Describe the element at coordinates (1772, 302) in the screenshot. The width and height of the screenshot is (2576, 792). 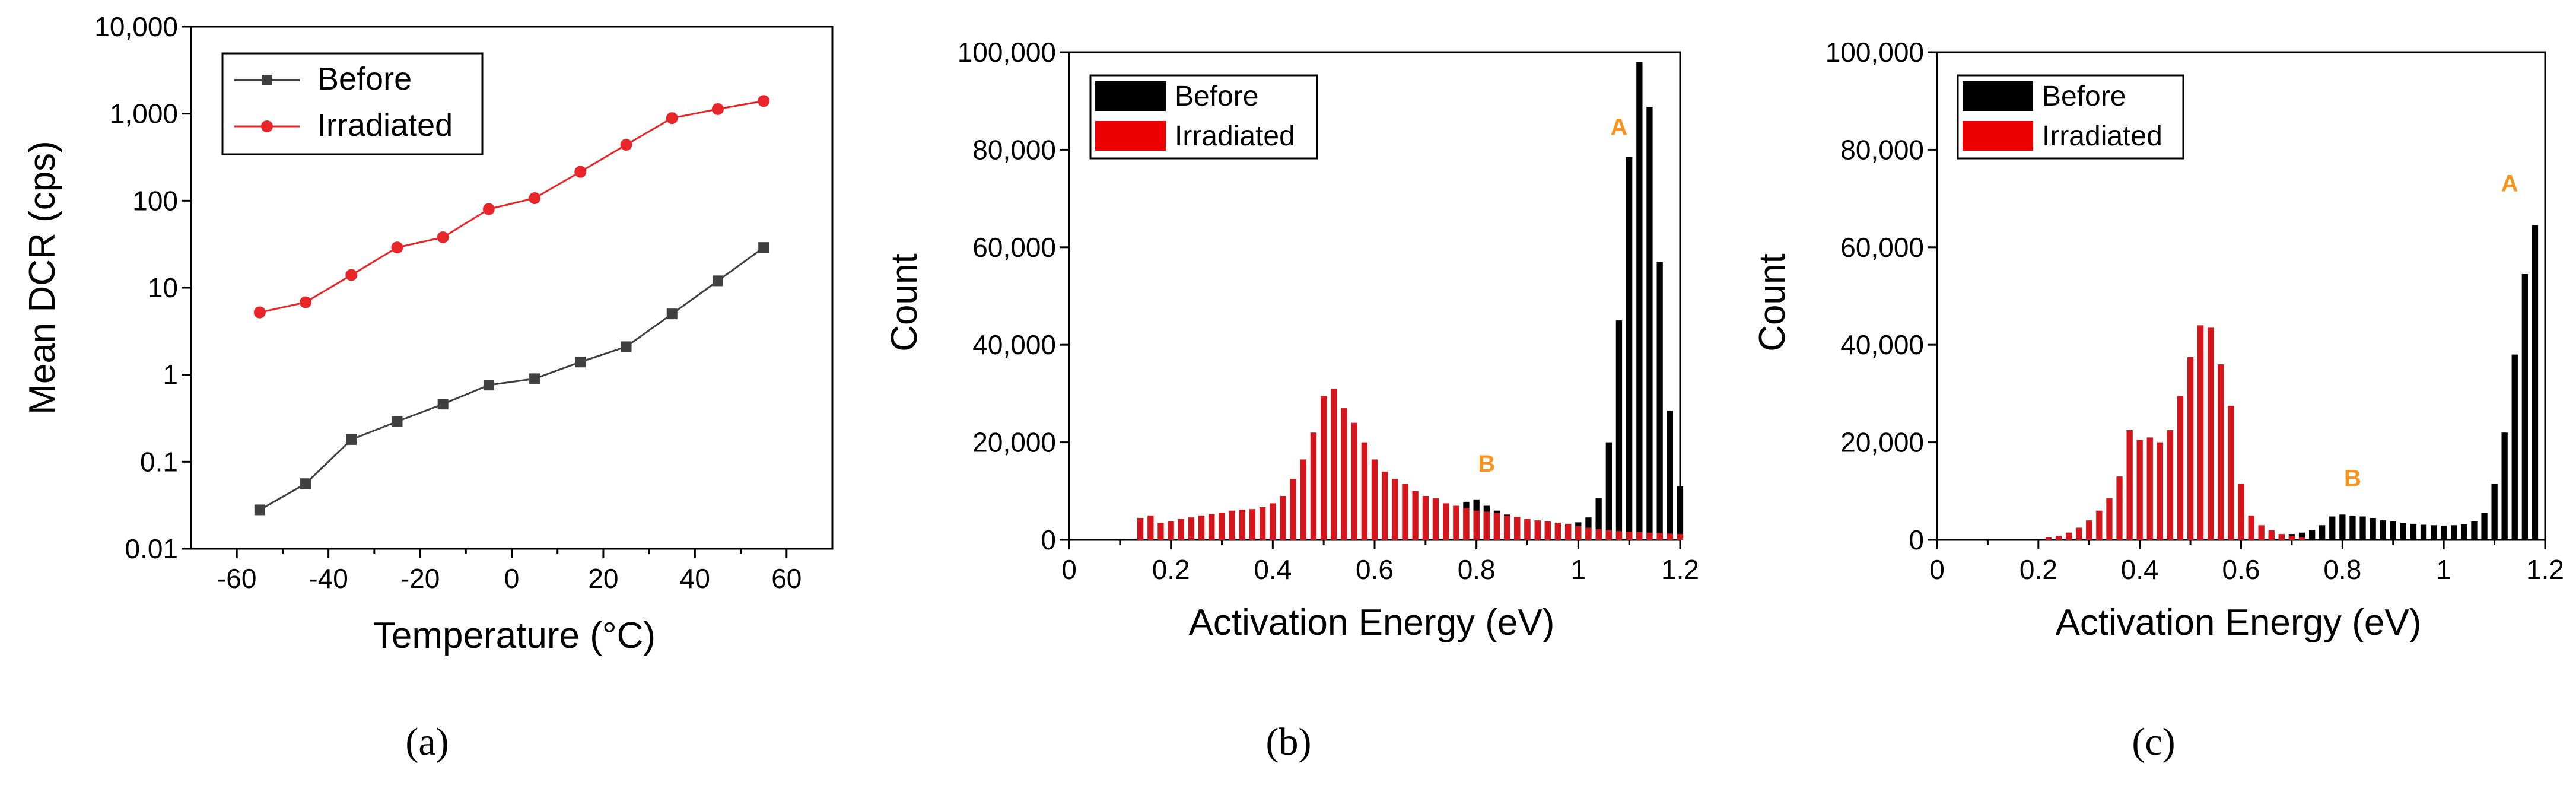
I see `panel-c-y-axis-title: Count` at that location.